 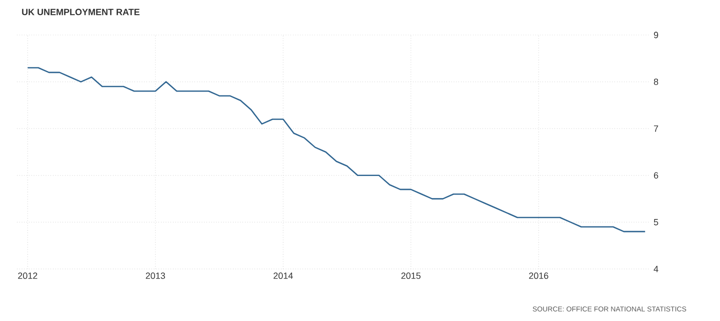 I want to click on y-tick-label: 7, so click(x=656, y=128).